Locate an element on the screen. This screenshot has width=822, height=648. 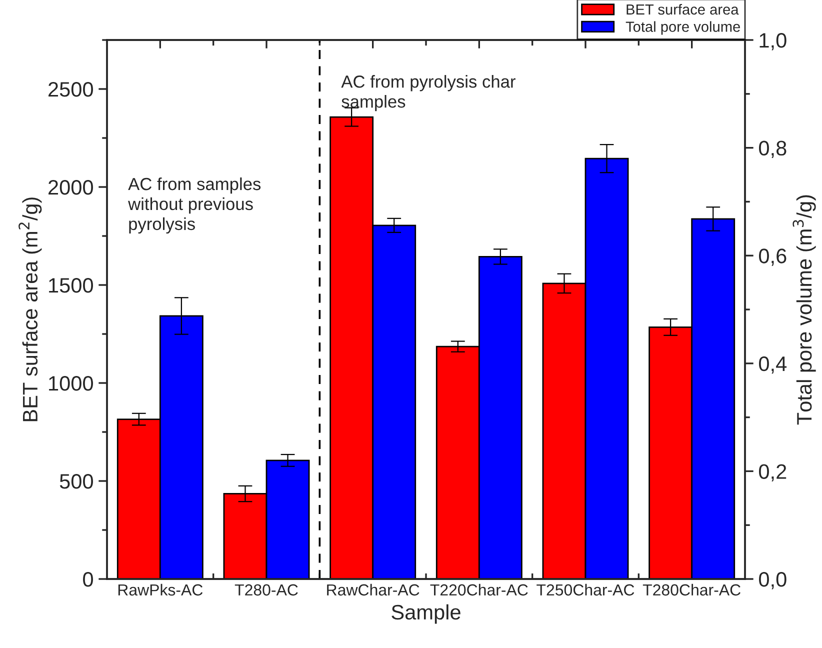
y2-tick-label: 0,2 is located at coordinates (772, 473).